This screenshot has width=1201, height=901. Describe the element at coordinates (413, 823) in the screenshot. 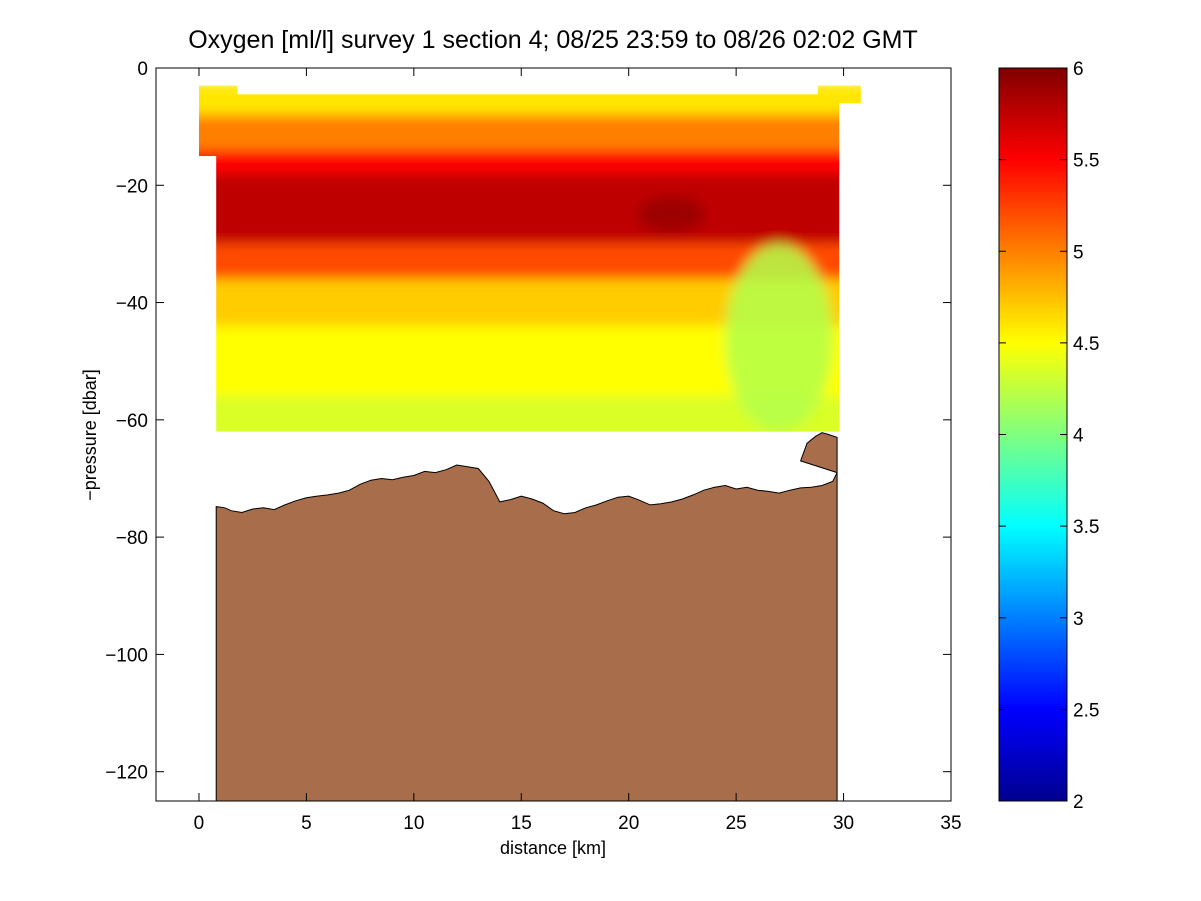

I see `x-tick-label: 10` at that location.